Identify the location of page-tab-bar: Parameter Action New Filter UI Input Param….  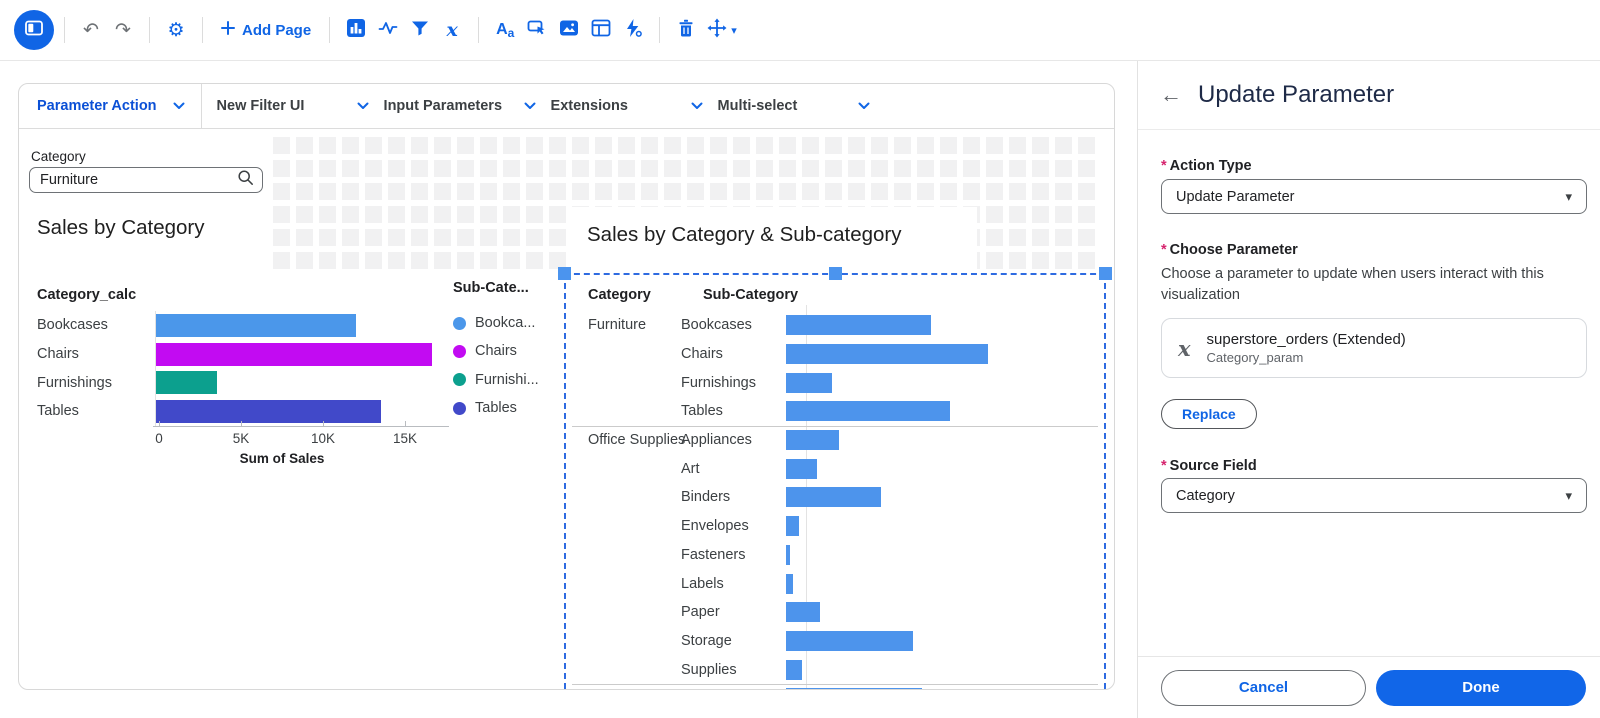
(566, 106).